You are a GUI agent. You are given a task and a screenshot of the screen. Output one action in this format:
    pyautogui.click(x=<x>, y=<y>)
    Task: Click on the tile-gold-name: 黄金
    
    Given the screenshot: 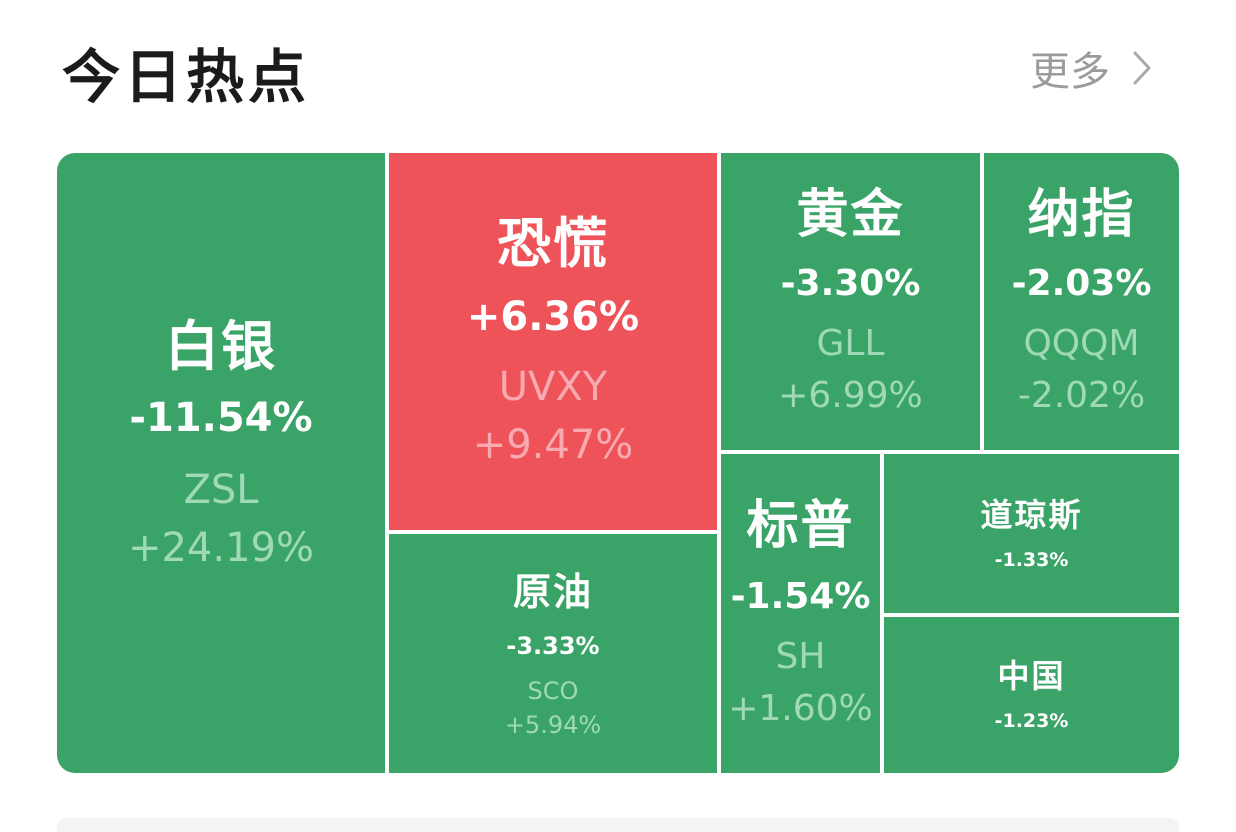 What is the action you would take?
    pyautogui.click(x=850, y=214)
    